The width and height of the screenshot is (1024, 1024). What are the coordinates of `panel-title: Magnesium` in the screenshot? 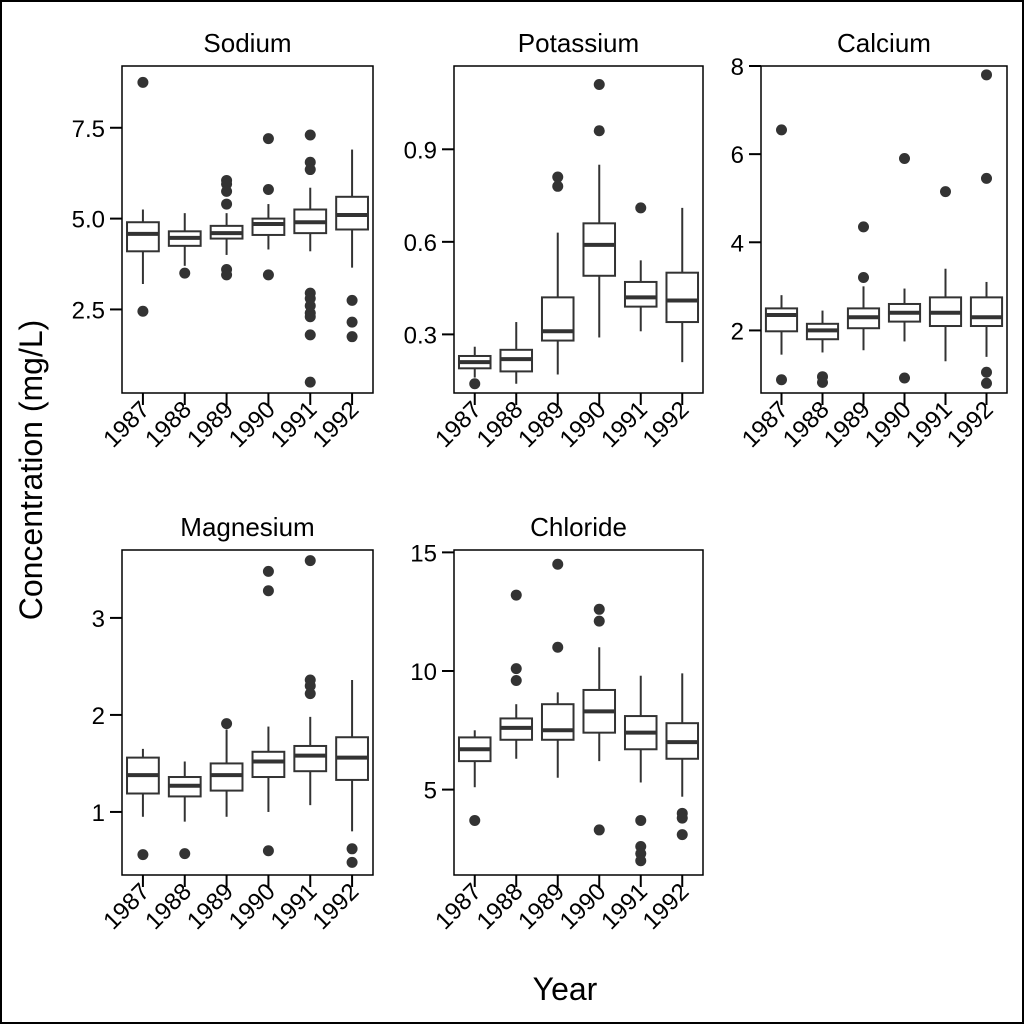 It's located at (247, 527).